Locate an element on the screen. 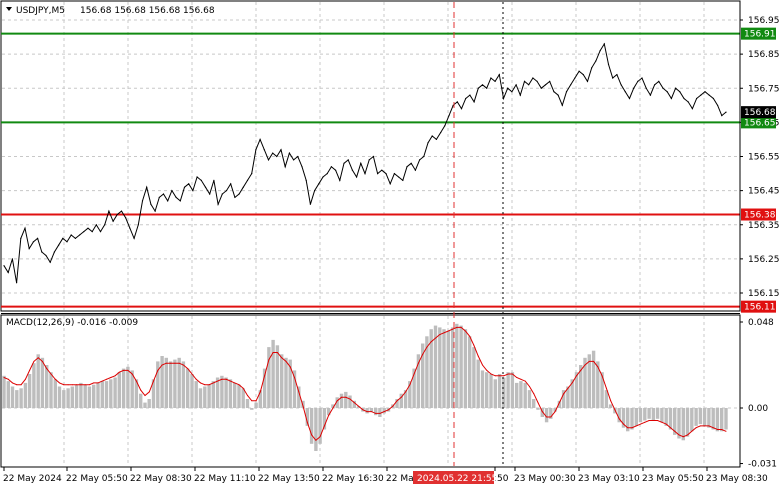 This screenshot has height=492, width=781. level-price-tag: 156.11 is located at coordinates (758, 306).